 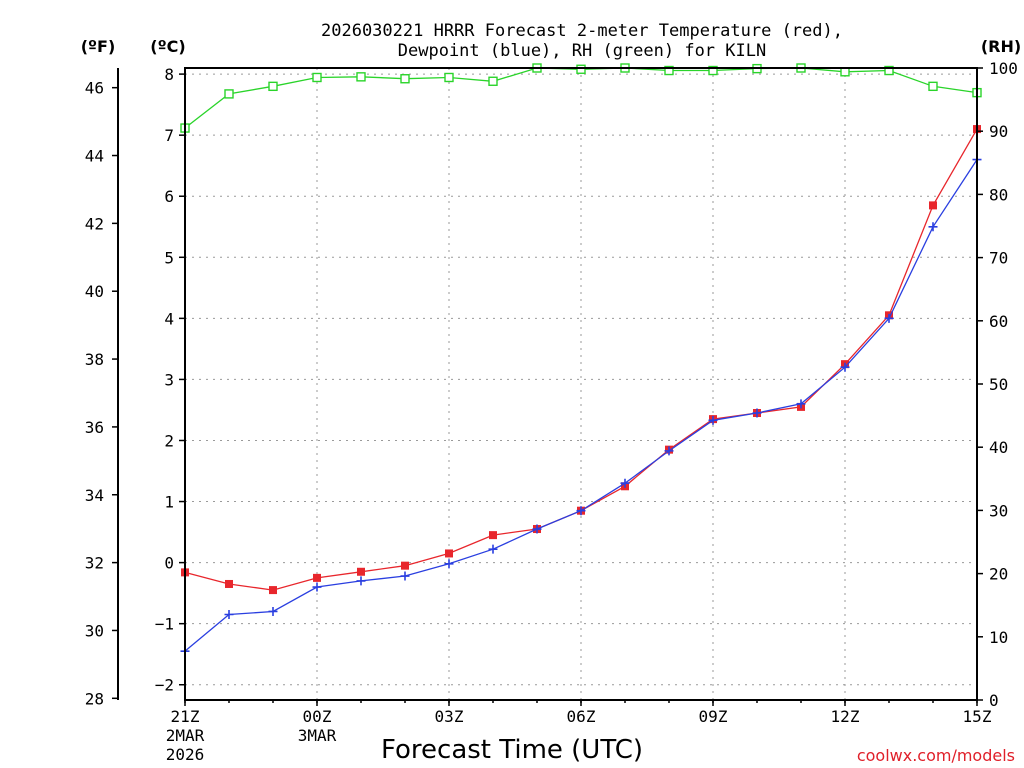 I want to click on fahrenheit-tick-label: 28, so click(x=94, y=698).